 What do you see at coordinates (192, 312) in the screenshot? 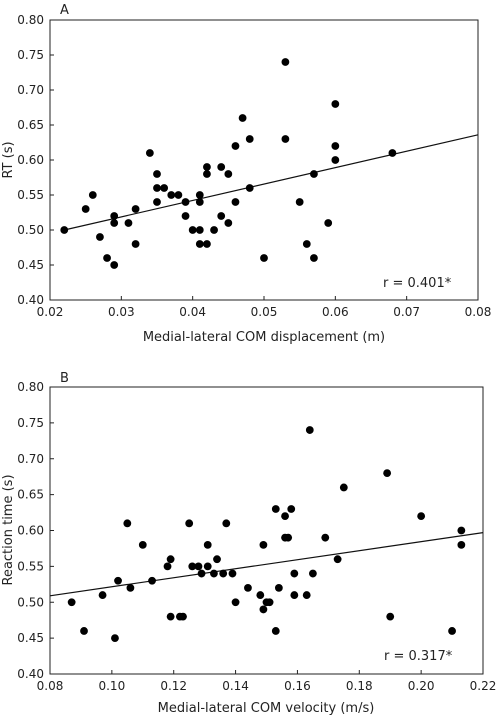
I see `x-tick-label-a-2: 0.04` at bounding box center [192, 312].